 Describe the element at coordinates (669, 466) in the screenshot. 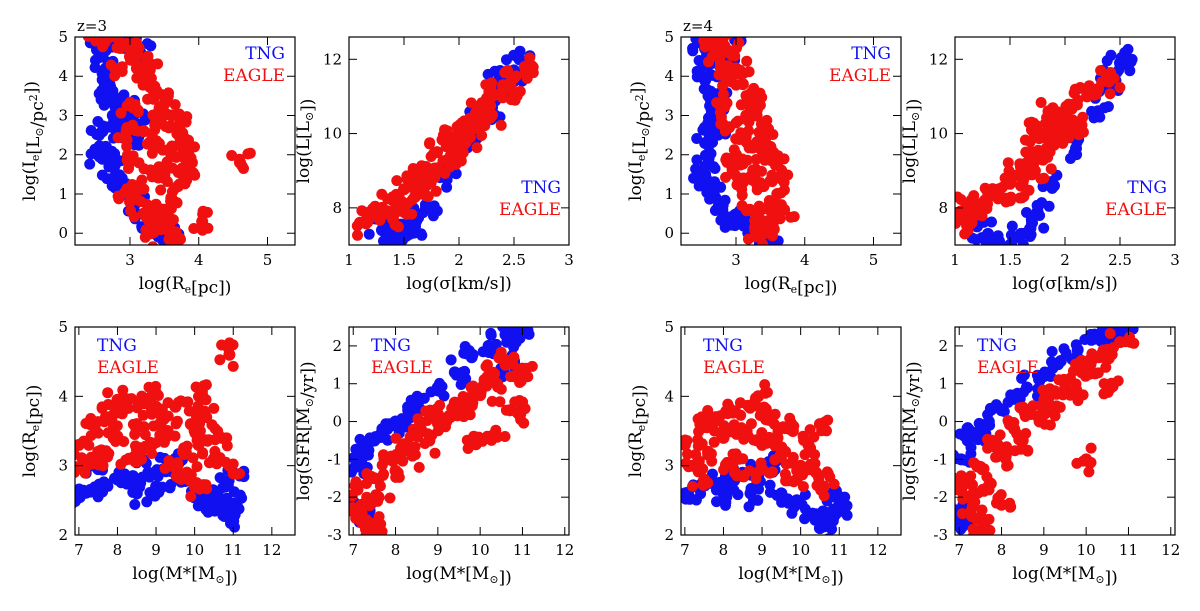

I see `y-tick-label: 3` at that location.